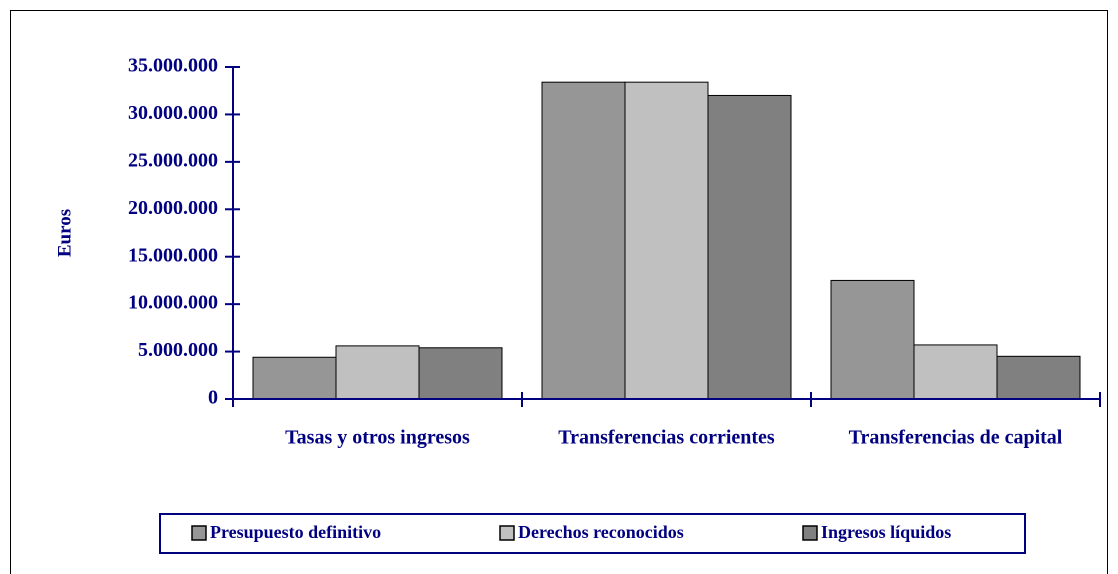 The image size is (1118, 574). Describe the element at coordinates (173, 255) in the screenshot. I see `y-tick-label: 15.000.000` at that location.